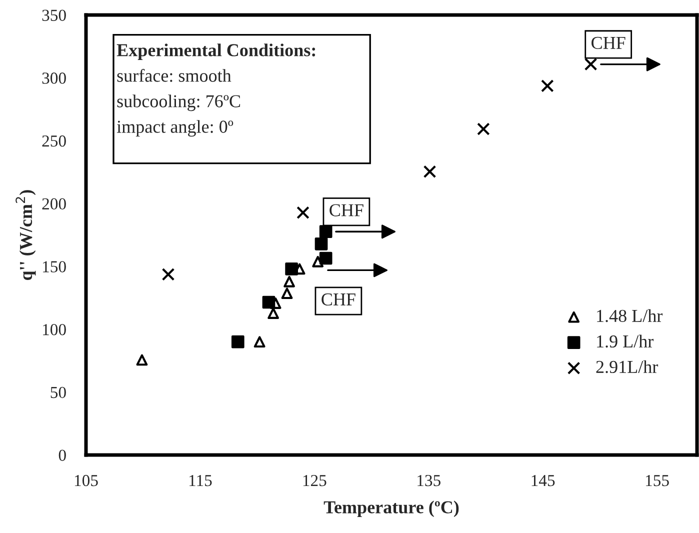 This screenshot has width=699, height=533. Describe the element at coordinates (54, 15) in the screenshot. I see `y-tick-label: 350` at that location.